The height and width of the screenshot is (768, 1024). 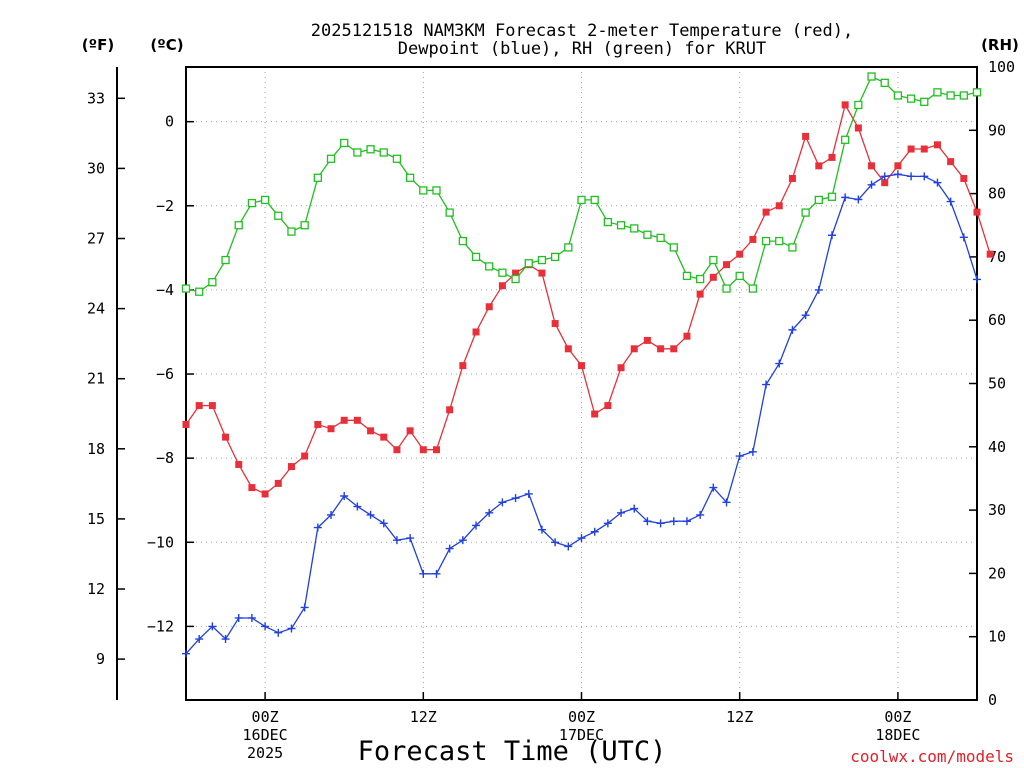 I want to click on time-tick-label: 12Z, so click(x=423, y=717).